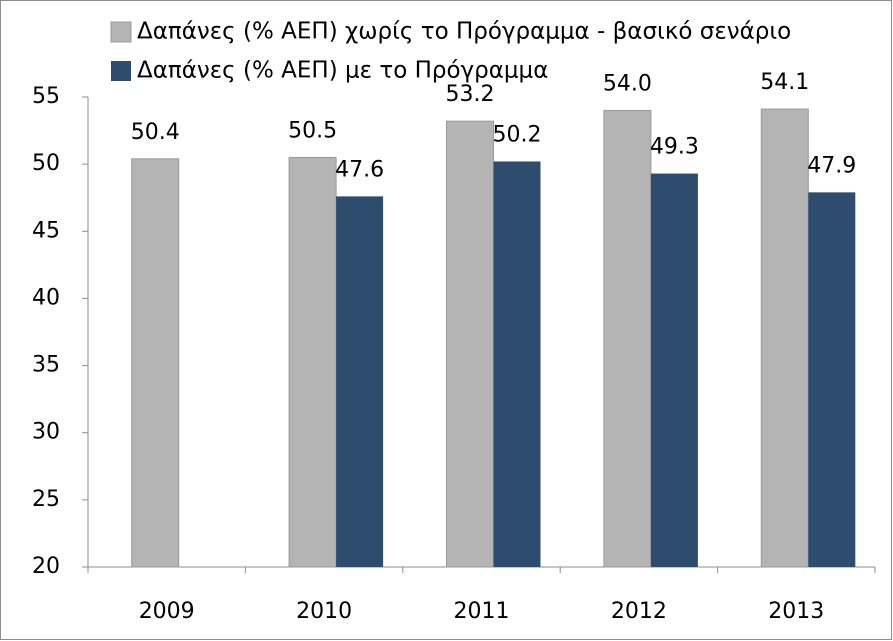 The height and width of the screenshot is (641, 893). Describe the element at coordinates (46, 499) in the screenshot. I see `y-tick-label: 25` at that location.